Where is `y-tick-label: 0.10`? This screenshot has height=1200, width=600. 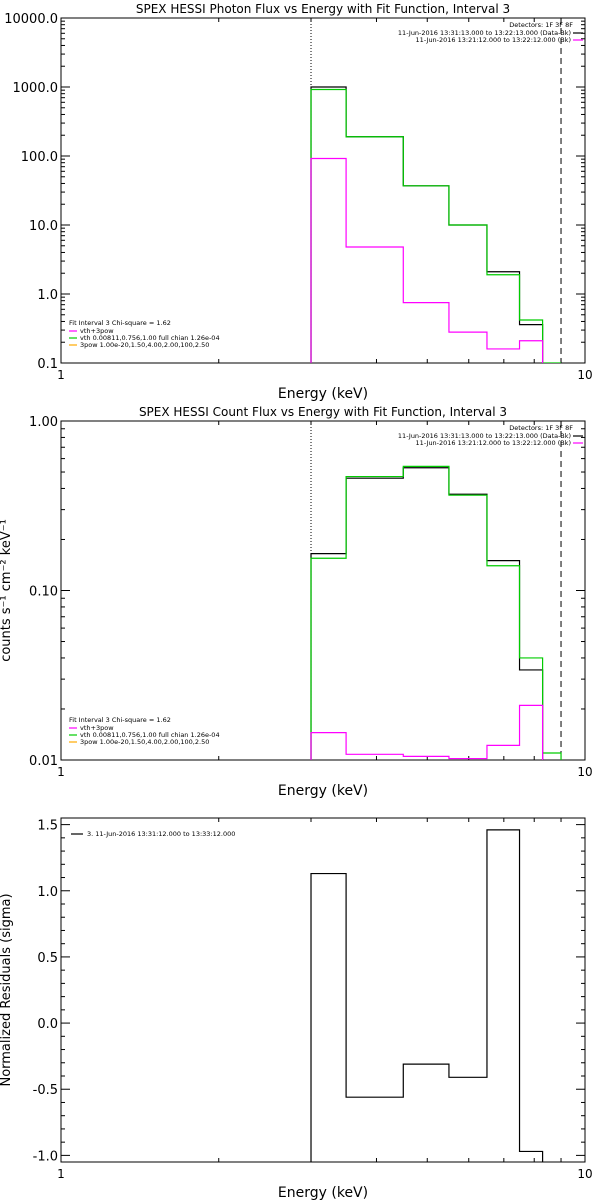
y-tick-label: 0.10 is located at coordinates (43, 592).